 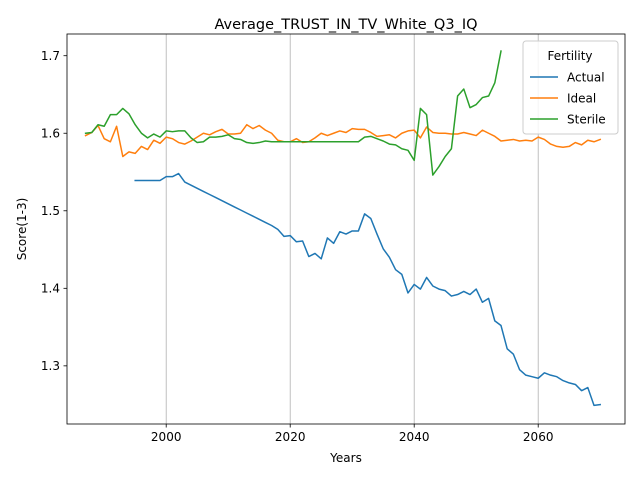 What do you see at coordinates (345, 25) in the screenshot?
I see `chart-title: Average_TRUST_IN_TV_White_Q3_IQ` at bounding box center [345, 25].